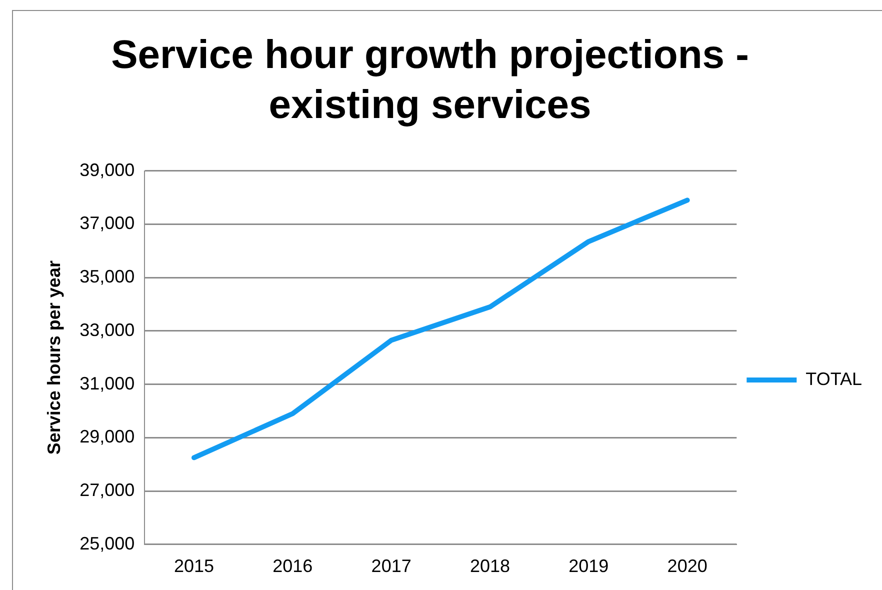 The height and width of the screenshot is (590, 882). I want to click on x-tick-label: 2018, so click(490, 566).